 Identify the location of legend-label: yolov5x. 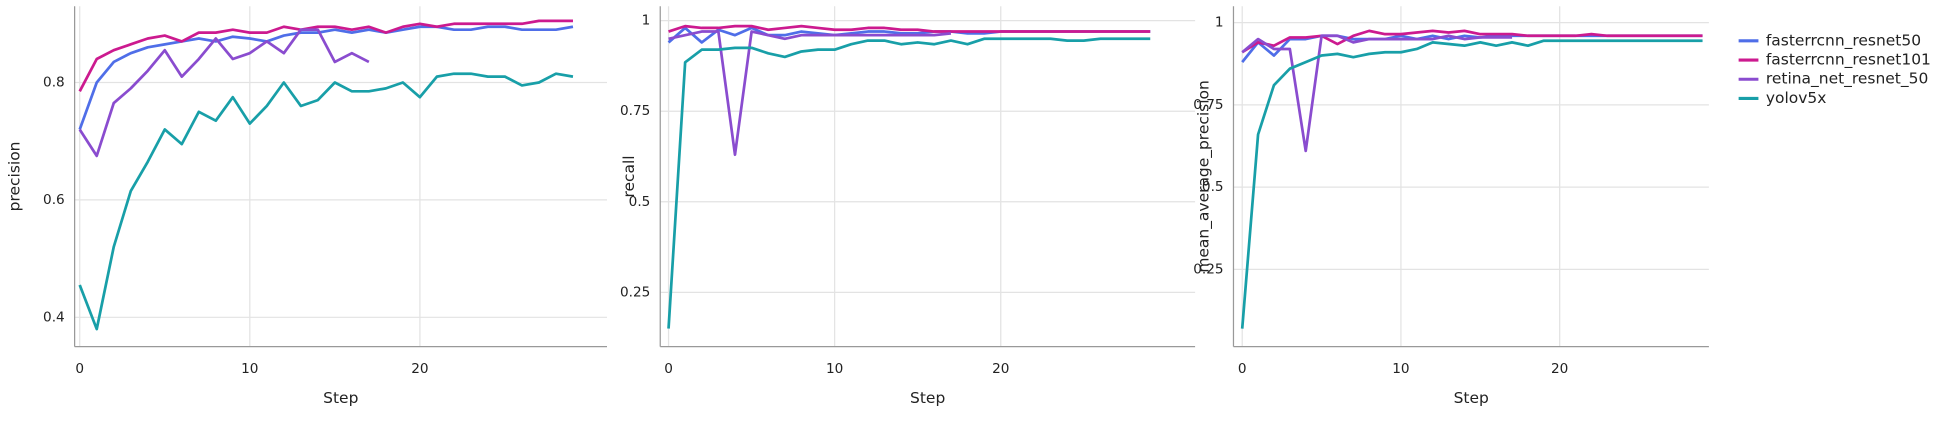
(1796, 98).